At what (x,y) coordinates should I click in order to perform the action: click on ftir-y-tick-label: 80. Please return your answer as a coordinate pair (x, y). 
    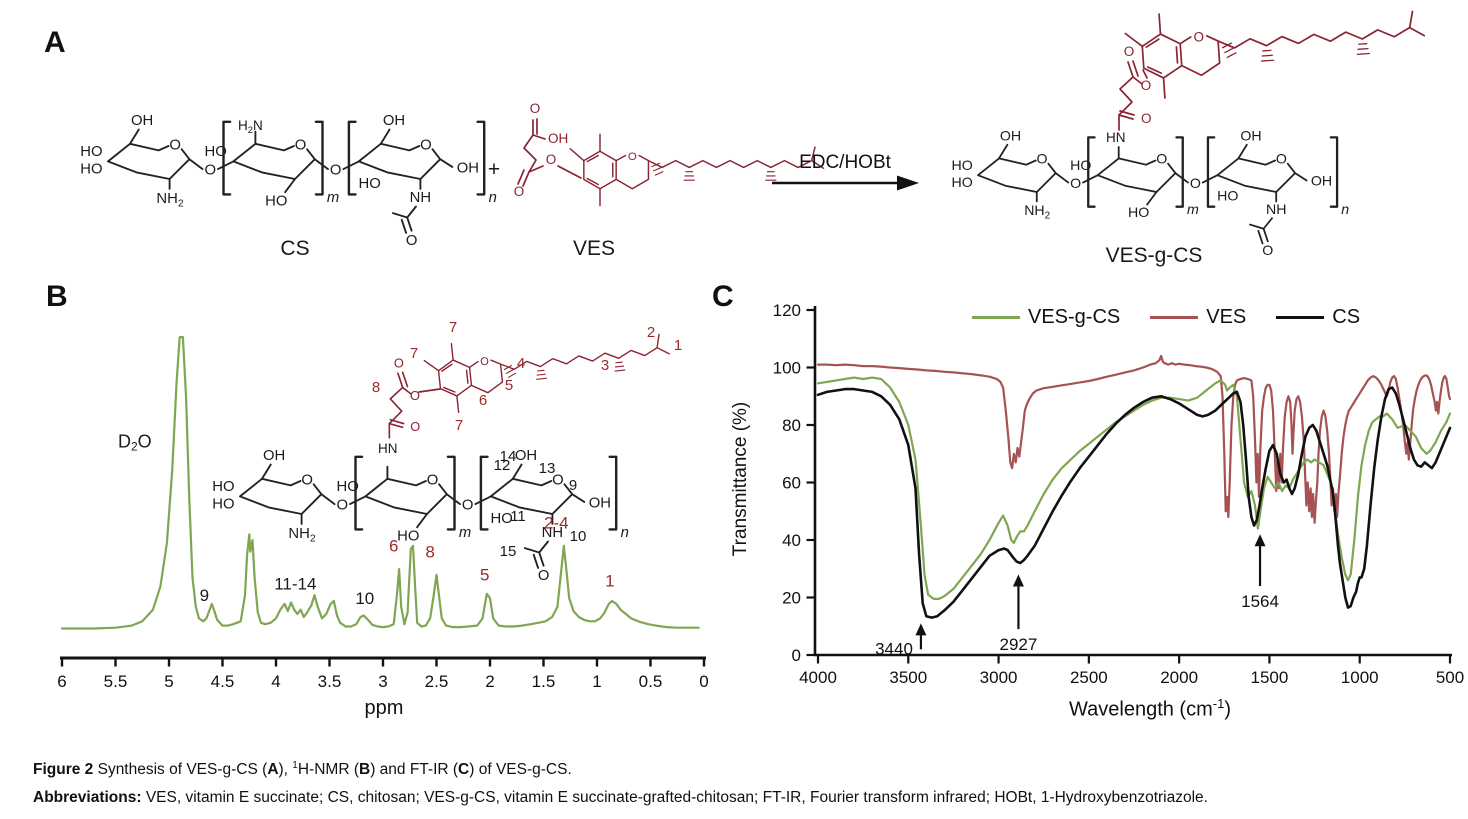
    Looking at the image, I should click on (791, 425).